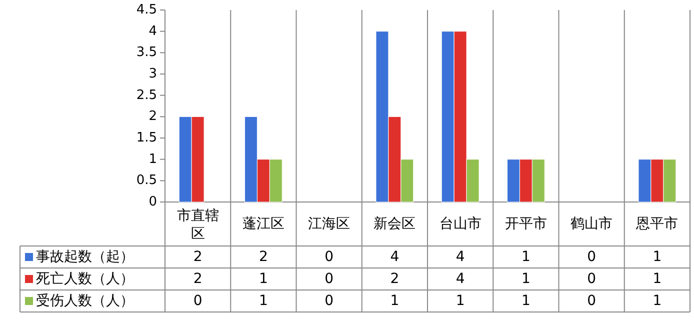  I want to click on x-tick-label: 江海区, so click(329, 224).